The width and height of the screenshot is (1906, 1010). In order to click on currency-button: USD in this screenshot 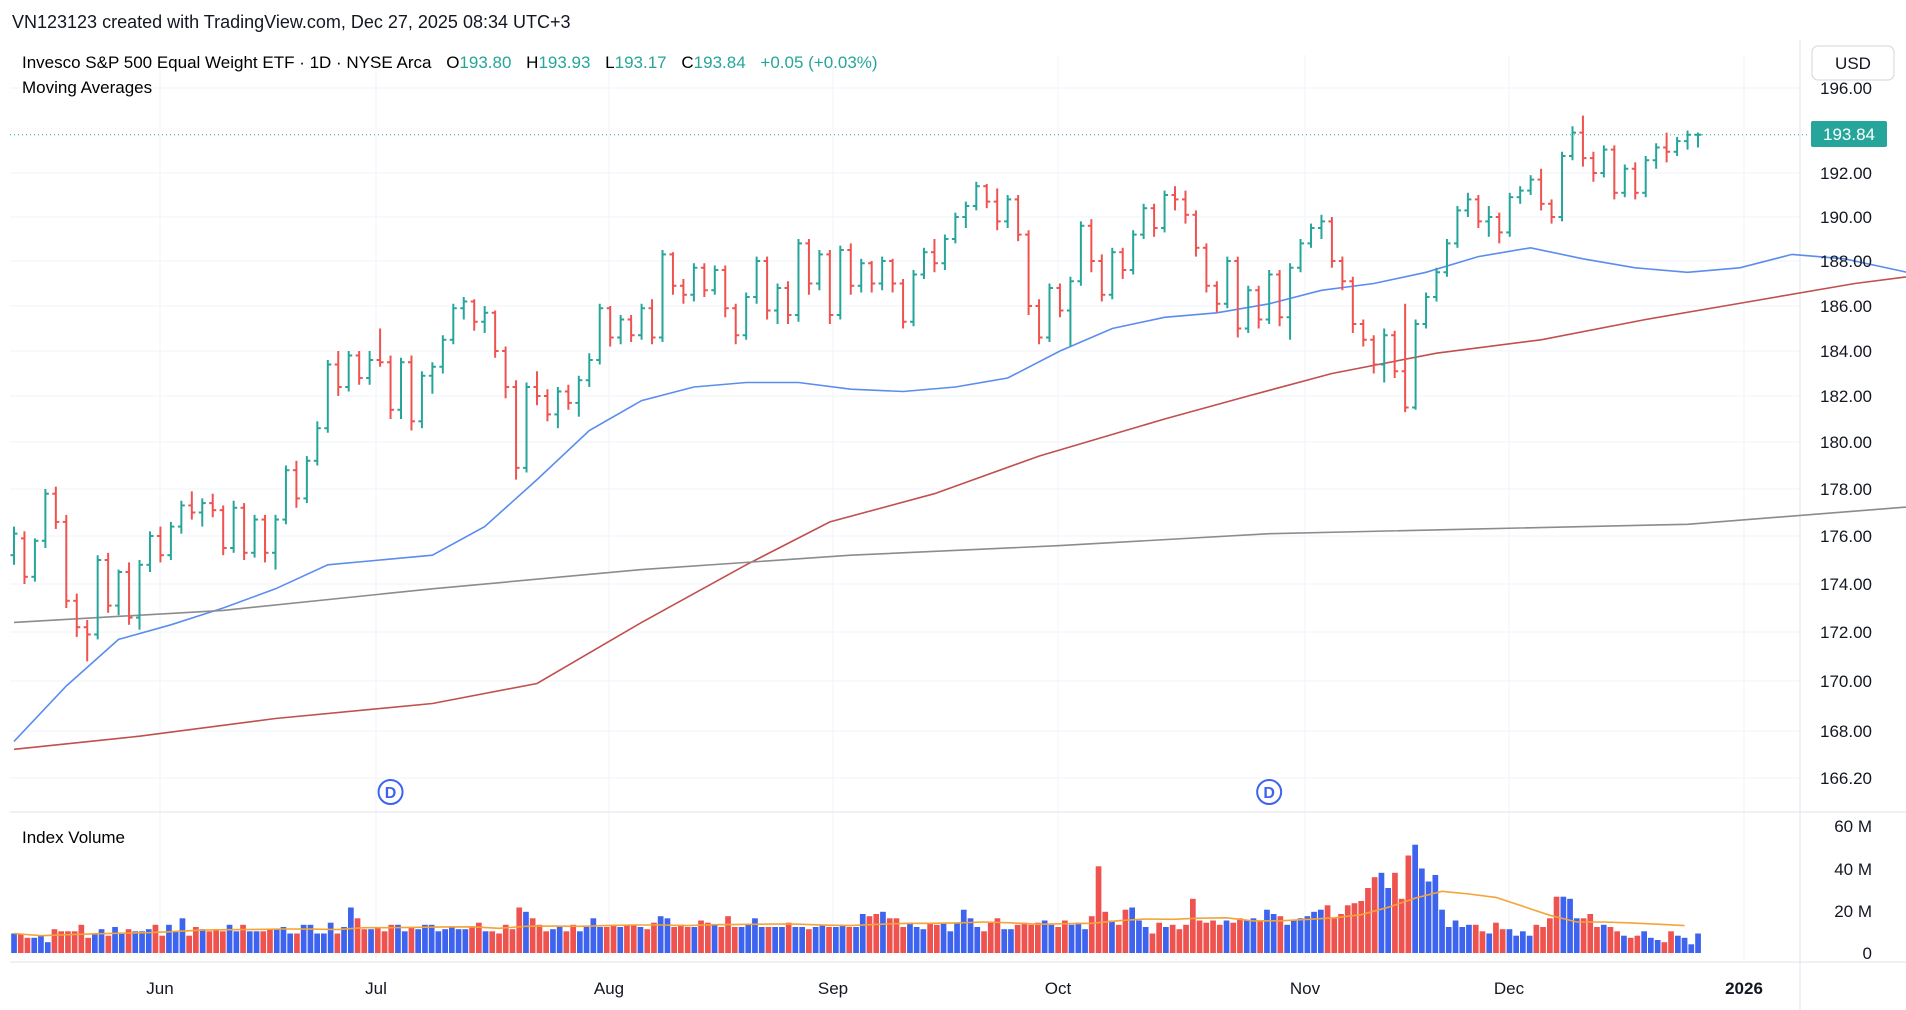, I will do `click(1853, 63)`.